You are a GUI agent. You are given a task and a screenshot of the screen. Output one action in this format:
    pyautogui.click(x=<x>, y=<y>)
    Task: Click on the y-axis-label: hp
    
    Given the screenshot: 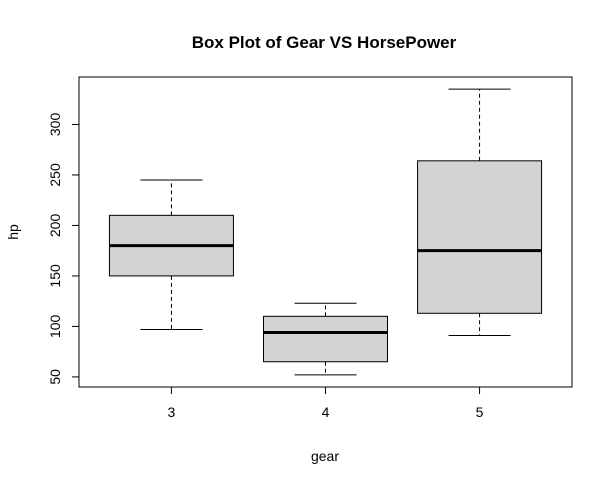 What is the action you would take?
    pyautogui.click(x=13, y=232)
    